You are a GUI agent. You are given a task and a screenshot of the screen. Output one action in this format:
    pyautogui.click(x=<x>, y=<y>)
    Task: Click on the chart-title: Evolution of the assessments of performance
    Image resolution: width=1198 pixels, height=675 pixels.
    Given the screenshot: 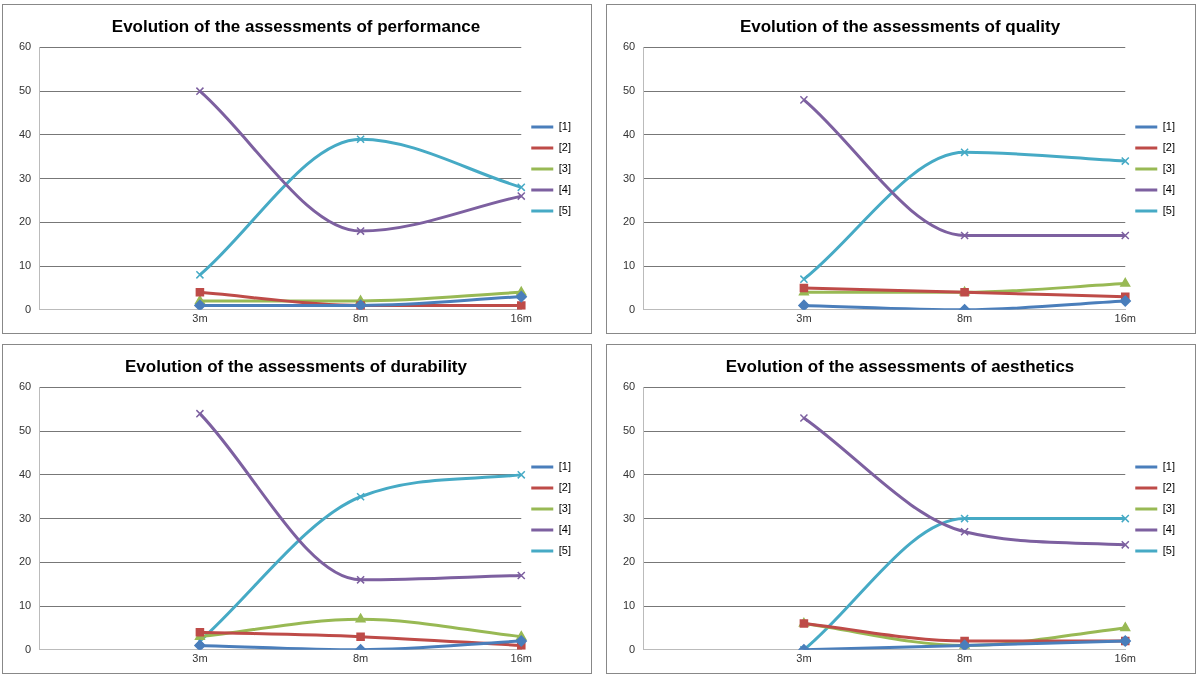 What is the action you would take?
    pyautogui.click(x=296, y=26)
    